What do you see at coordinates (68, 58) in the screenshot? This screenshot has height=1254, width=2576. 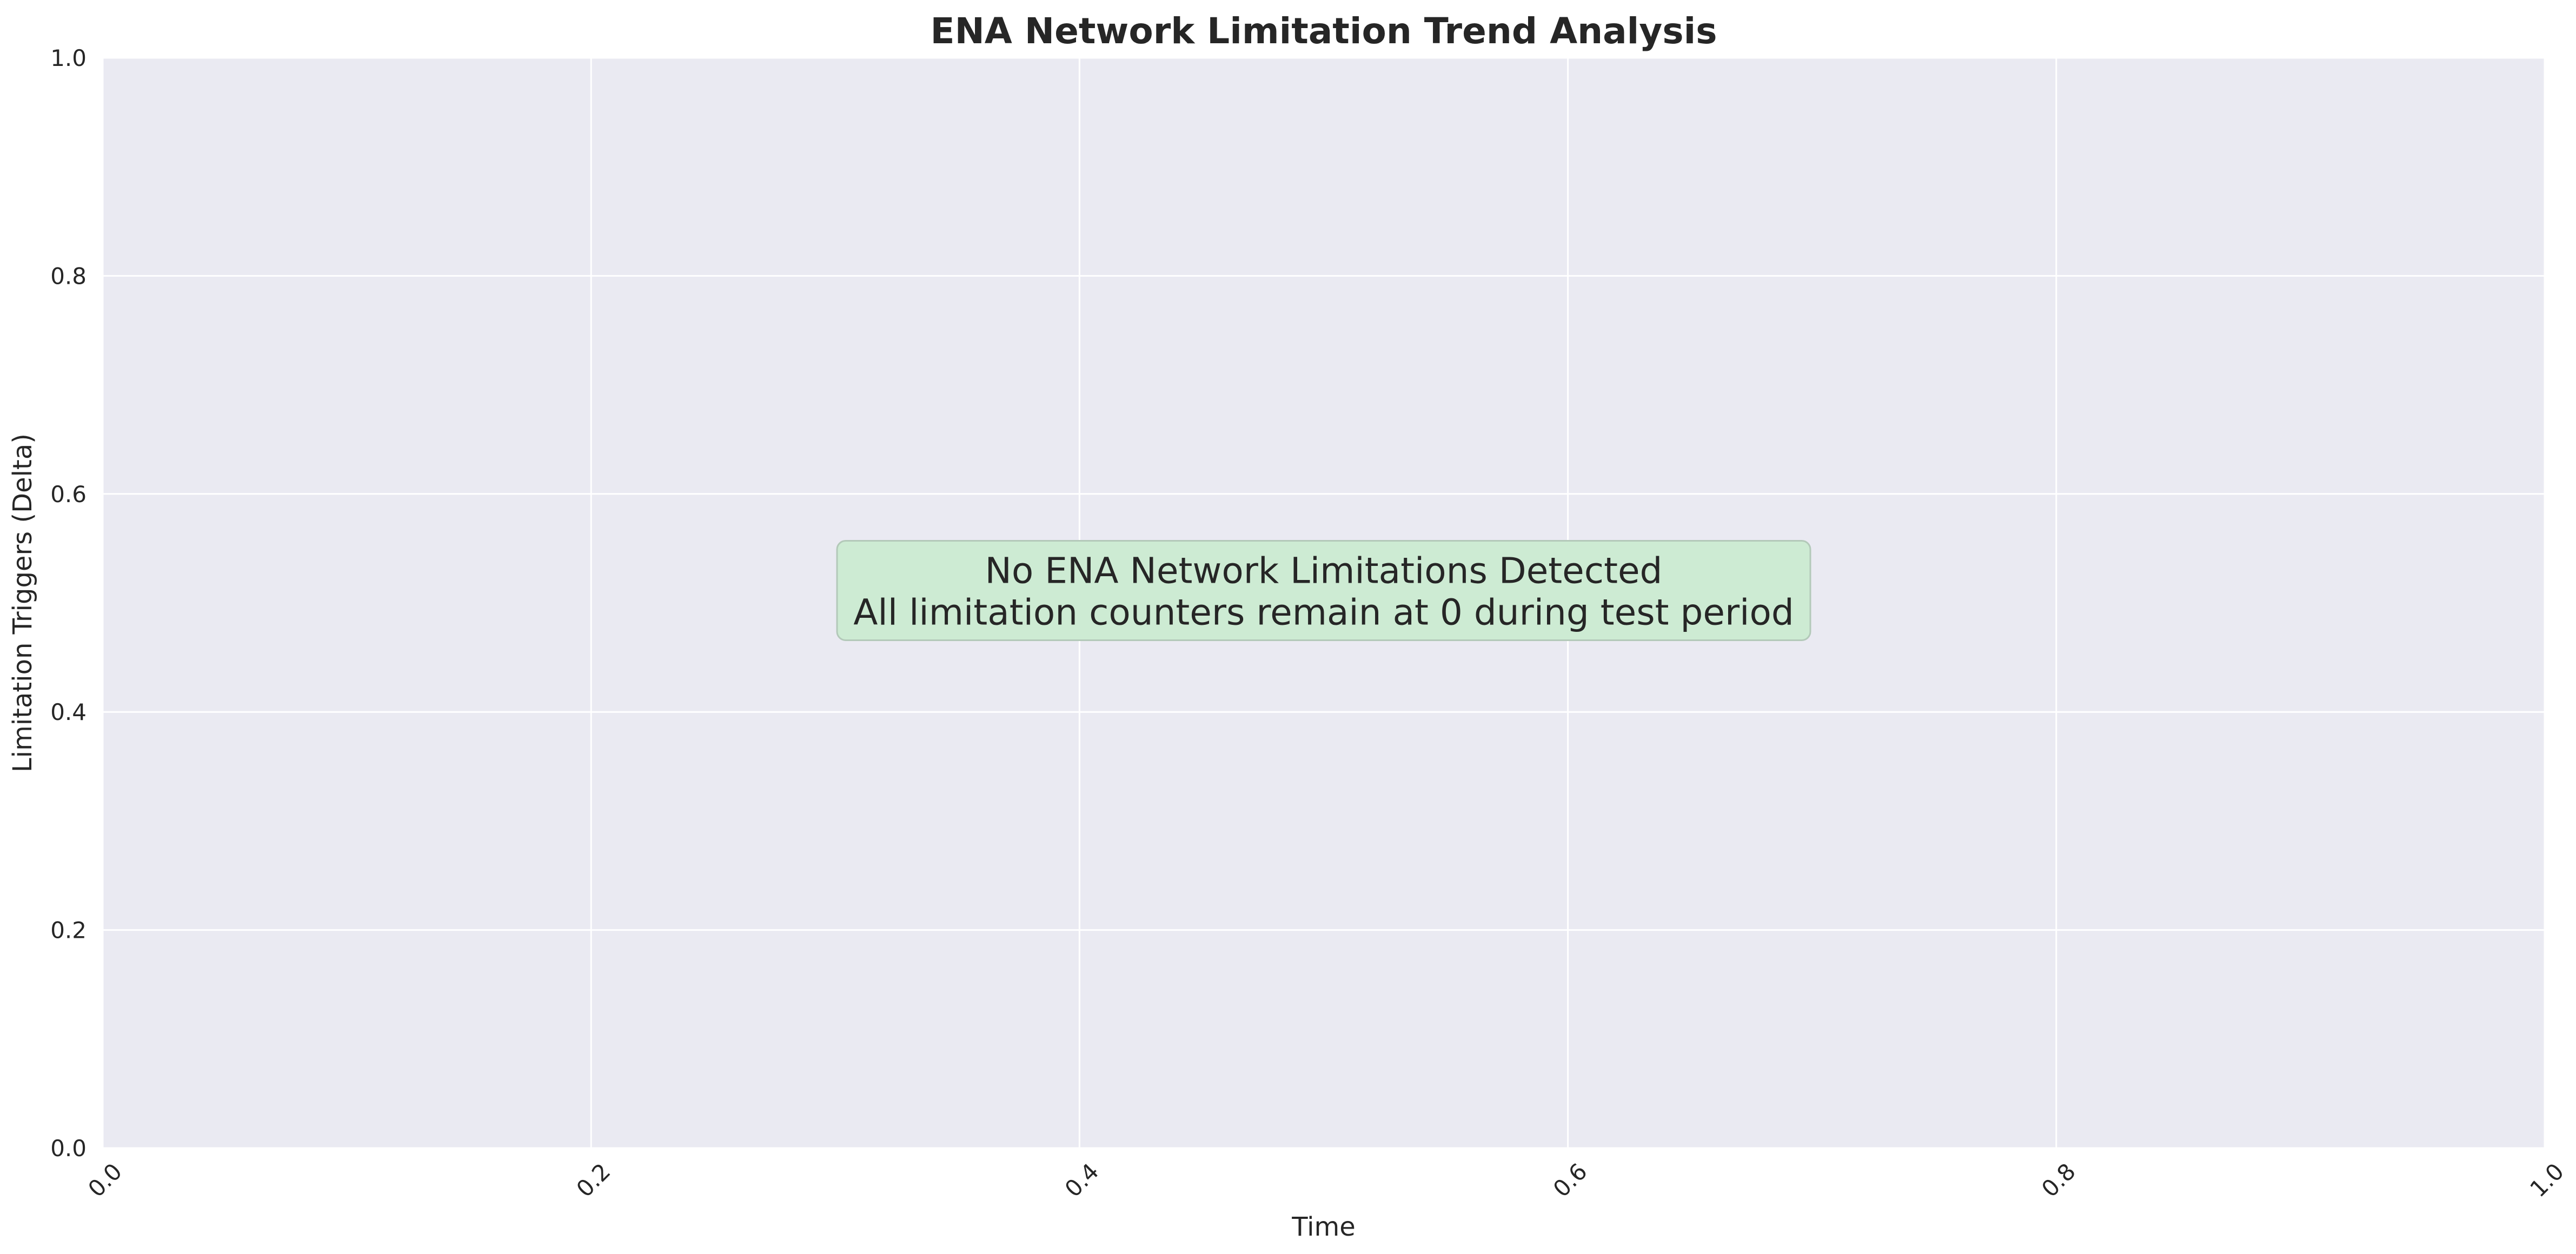 I see `y-tick-label: 1.0` at bounding box center [68, 58].